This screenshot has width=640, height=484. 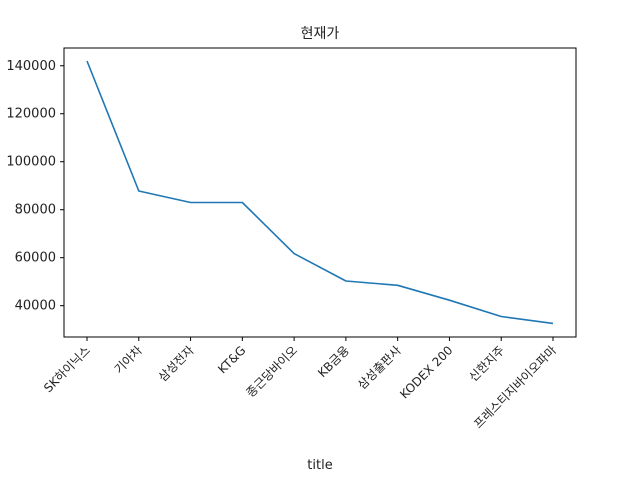 I want to click on y-tick-label: 60000, so click(x=35, y=258).